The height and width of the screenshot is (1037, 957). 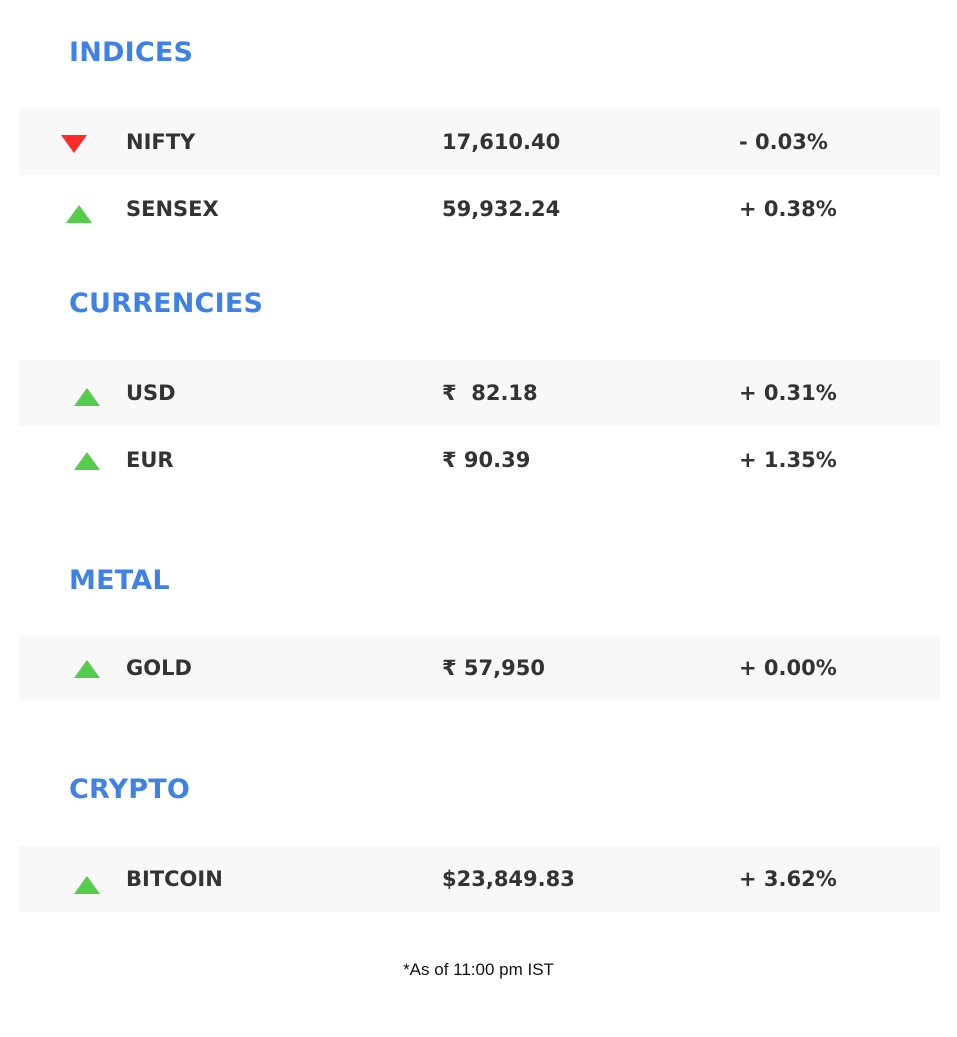 I want to click on timestamp-footnote: *As of 11:00 pm IST, so click(x=478, y=969).